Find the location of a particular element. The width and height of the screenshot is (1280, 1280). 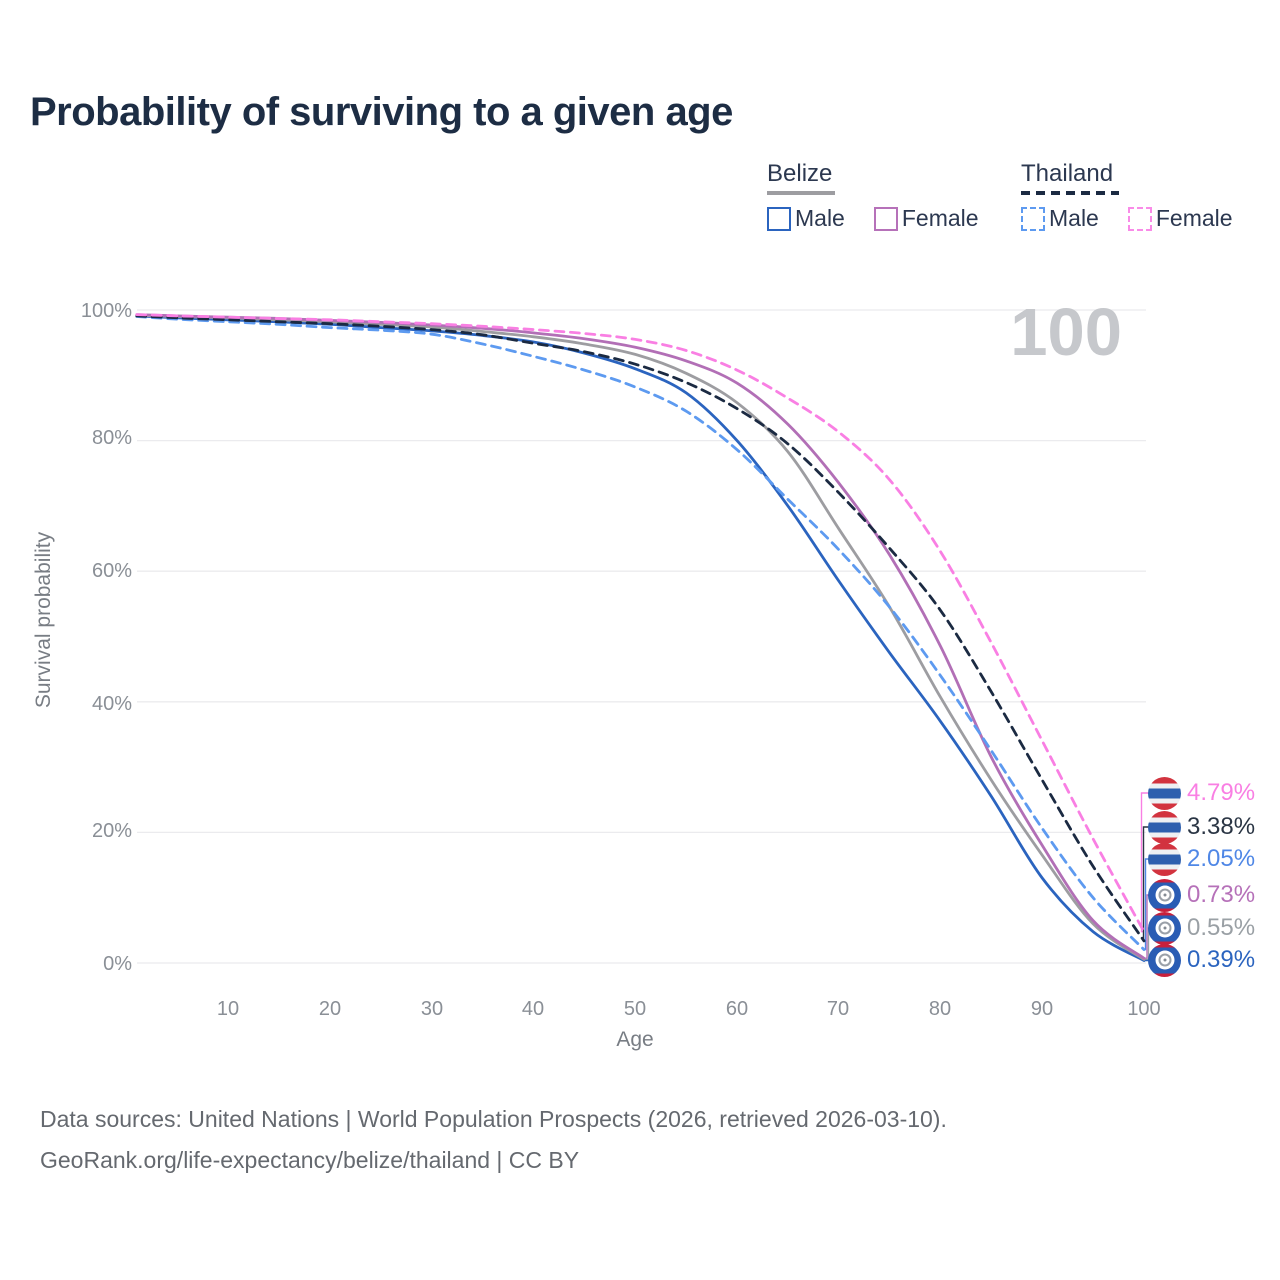

x-tick: 40 is located at coordinates (533, 1009).